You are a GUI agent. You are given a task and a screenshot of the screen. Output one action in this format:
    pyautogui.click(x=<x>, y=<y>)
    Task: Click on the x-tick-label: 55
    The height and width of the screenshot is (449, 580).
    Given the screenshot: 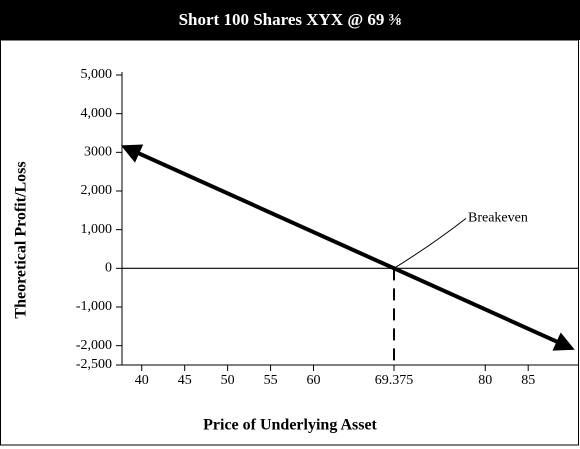 What is the action you would take?
    pyautogui.click(x=271, y=380)
    